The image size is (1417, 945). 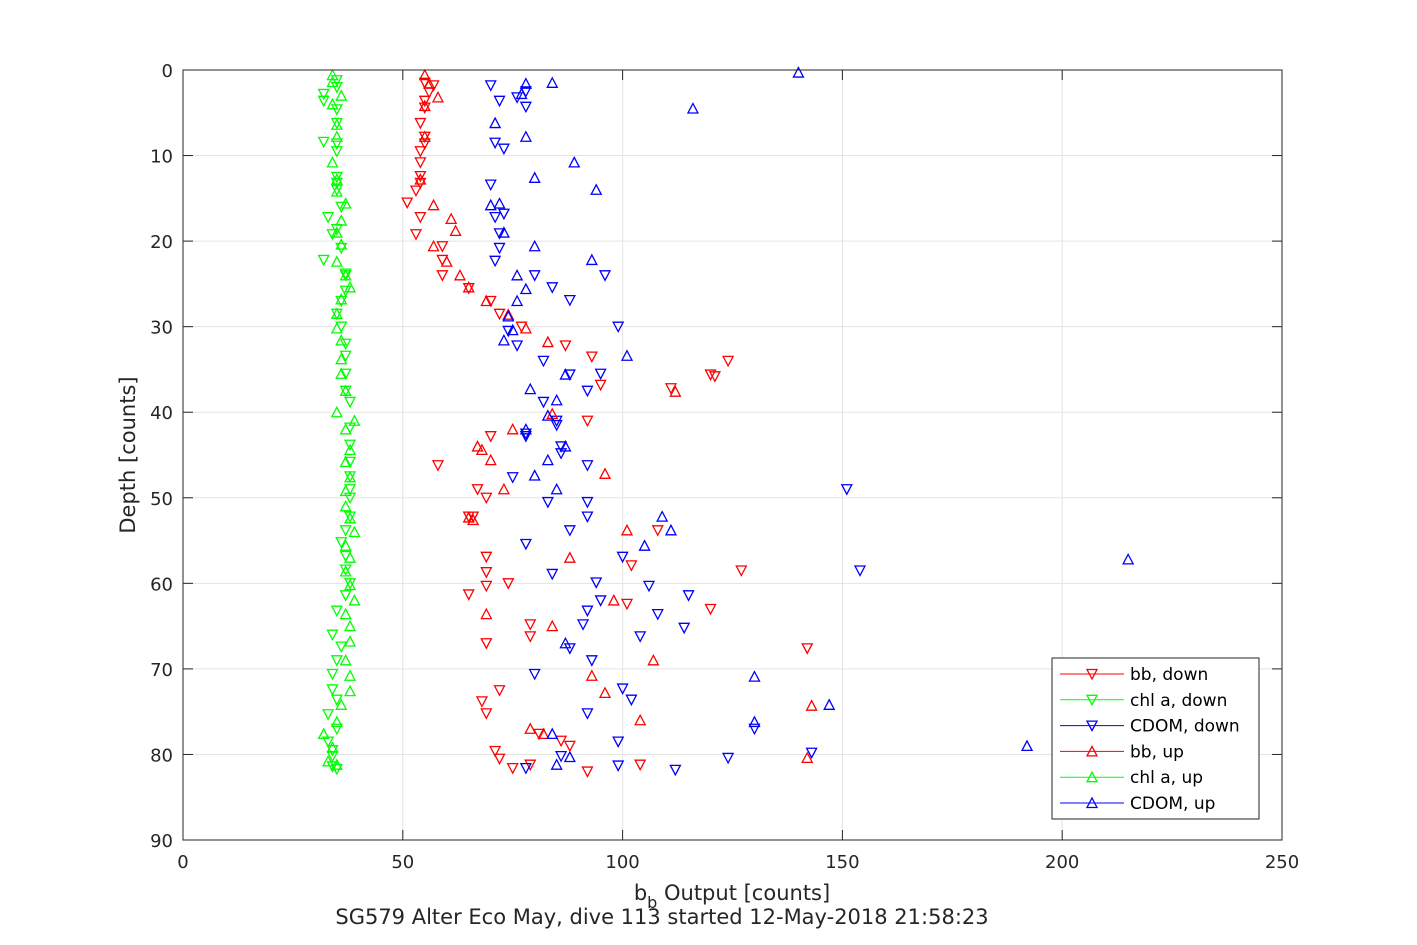 I want to click on y-tick-label: 30, so click(x=161, y=328).